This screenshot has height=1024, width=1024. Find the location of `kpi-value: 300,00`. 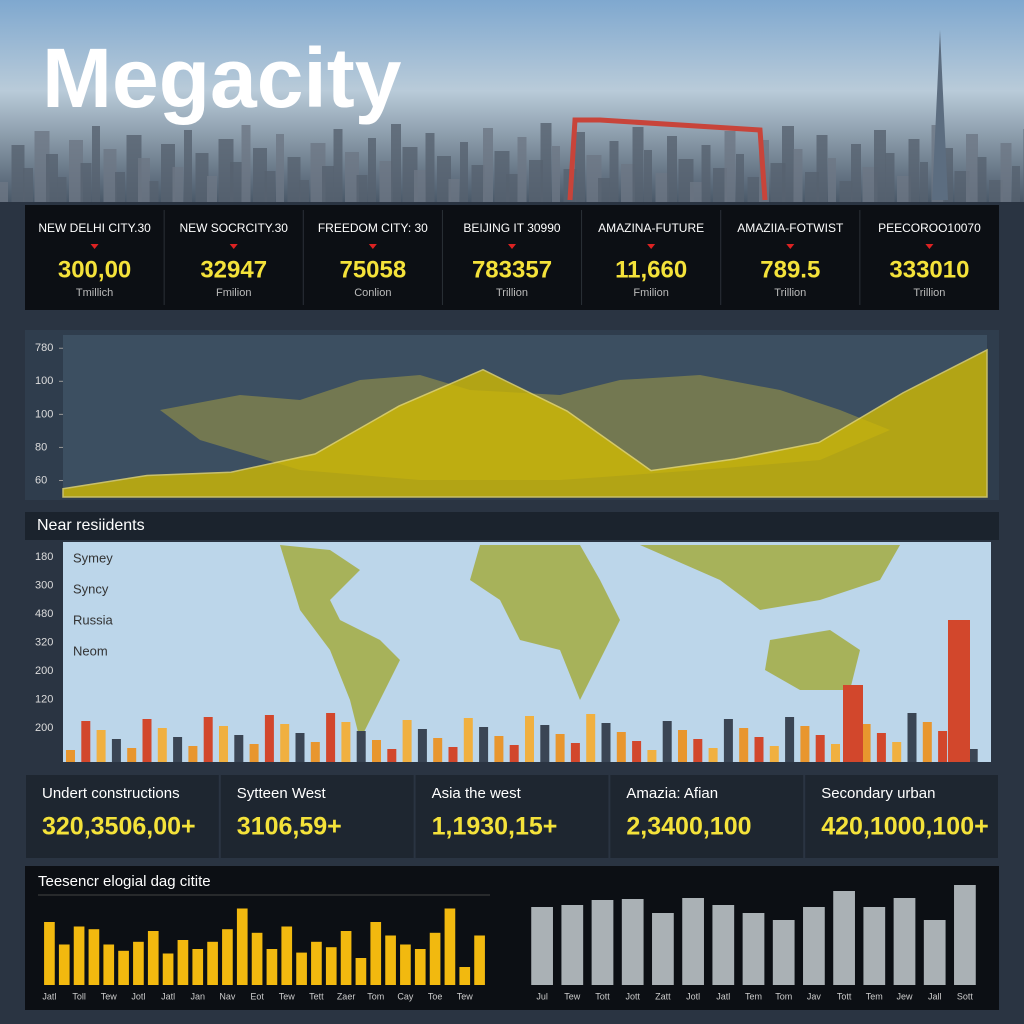

kpi-value: 300,00 is located at coordinates (94, 269).